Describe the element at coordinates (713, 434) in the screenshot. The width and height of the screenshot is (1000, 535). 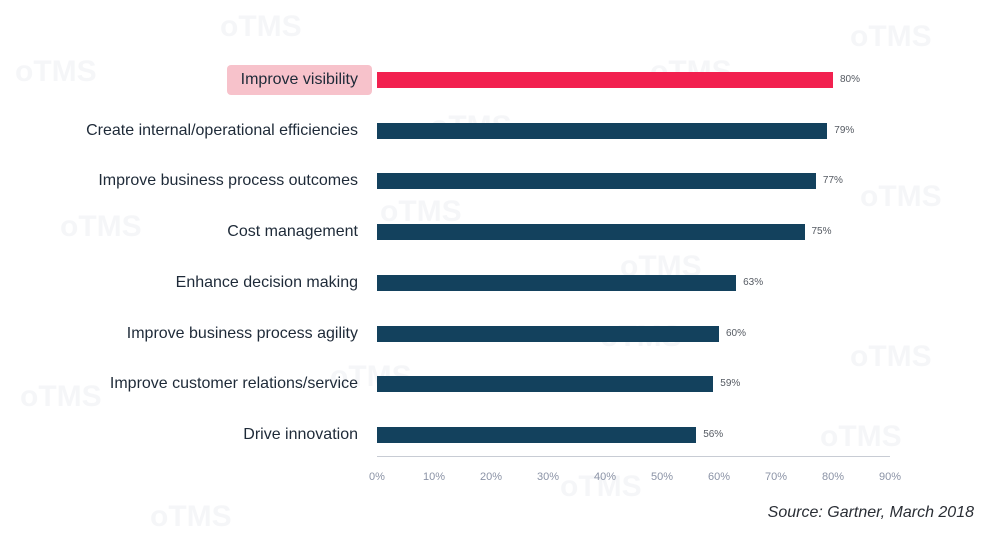
I see `value-label: 56%` at that location.